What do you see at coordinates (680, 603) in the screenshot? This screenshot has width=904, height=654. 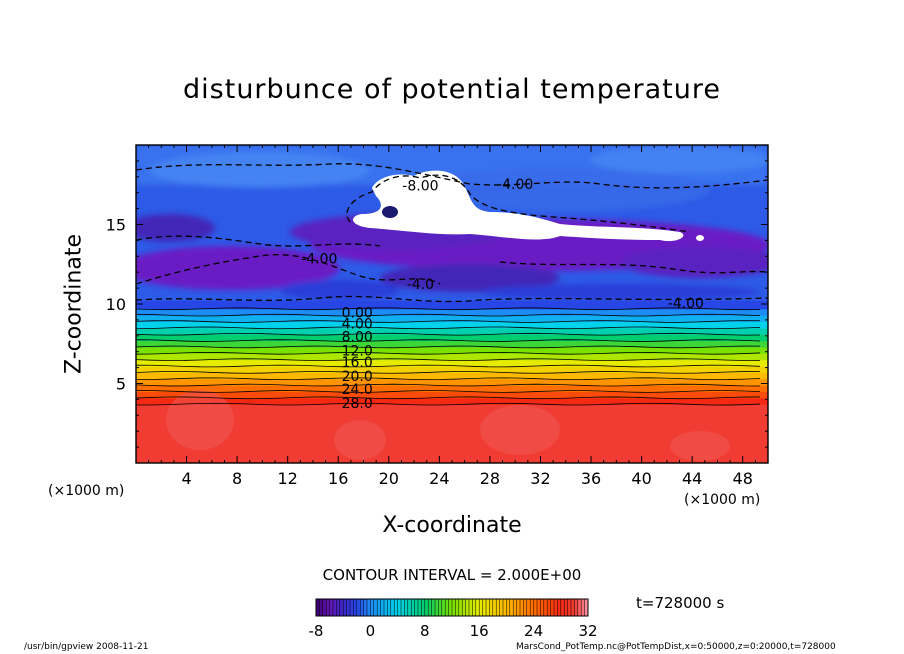 I see `time-label: t=728000 s` at bounding box center [680, 603].